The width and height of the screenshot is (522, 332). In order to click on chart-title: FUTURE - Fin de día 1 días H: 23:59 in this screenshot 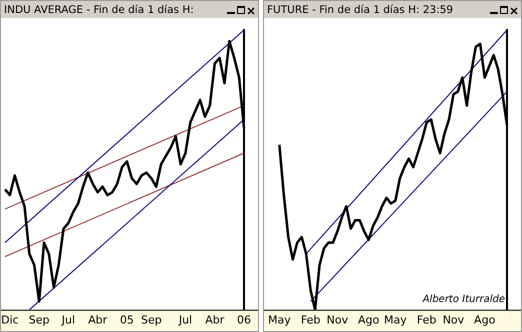, I will do `click(360, 10)`.